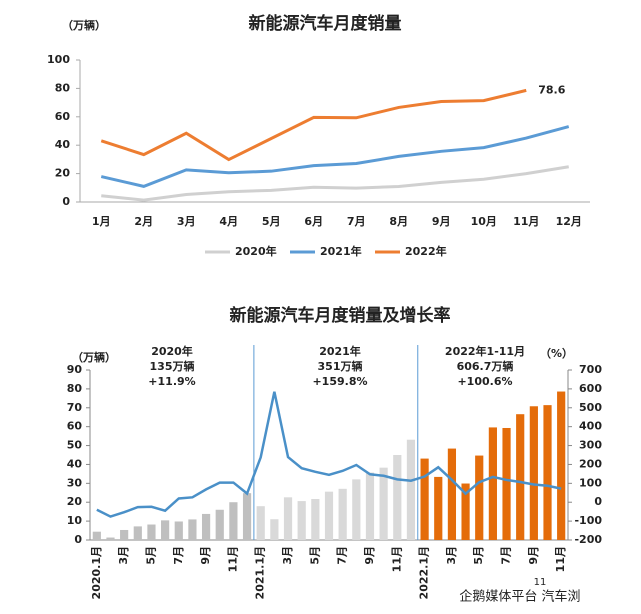 The height and width of the screenshot is (614, 641). Describe the element at coordinates (590, 407) in the screenshot. I see `y2-tick-label: 500` at that location.